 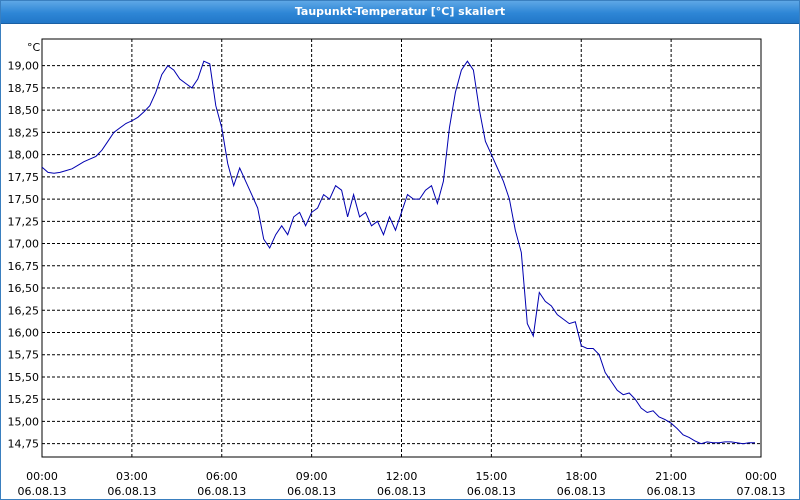 I want to click on y-tick-label: 18,75, so click(x=24, y=88).